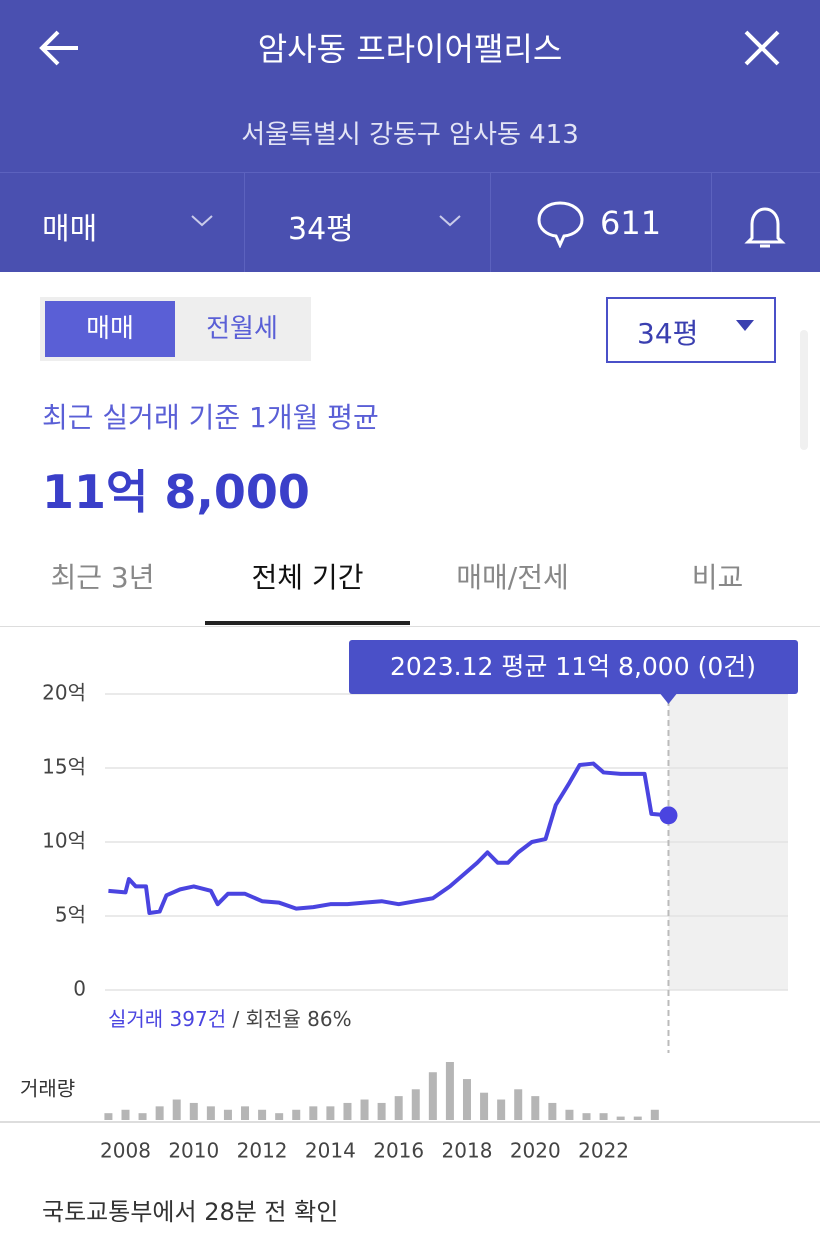 The image size is (827, 1250). Describe the element at coordinates (79, 989) in the screenshot. I see `y-tick-label: 0` at that location.